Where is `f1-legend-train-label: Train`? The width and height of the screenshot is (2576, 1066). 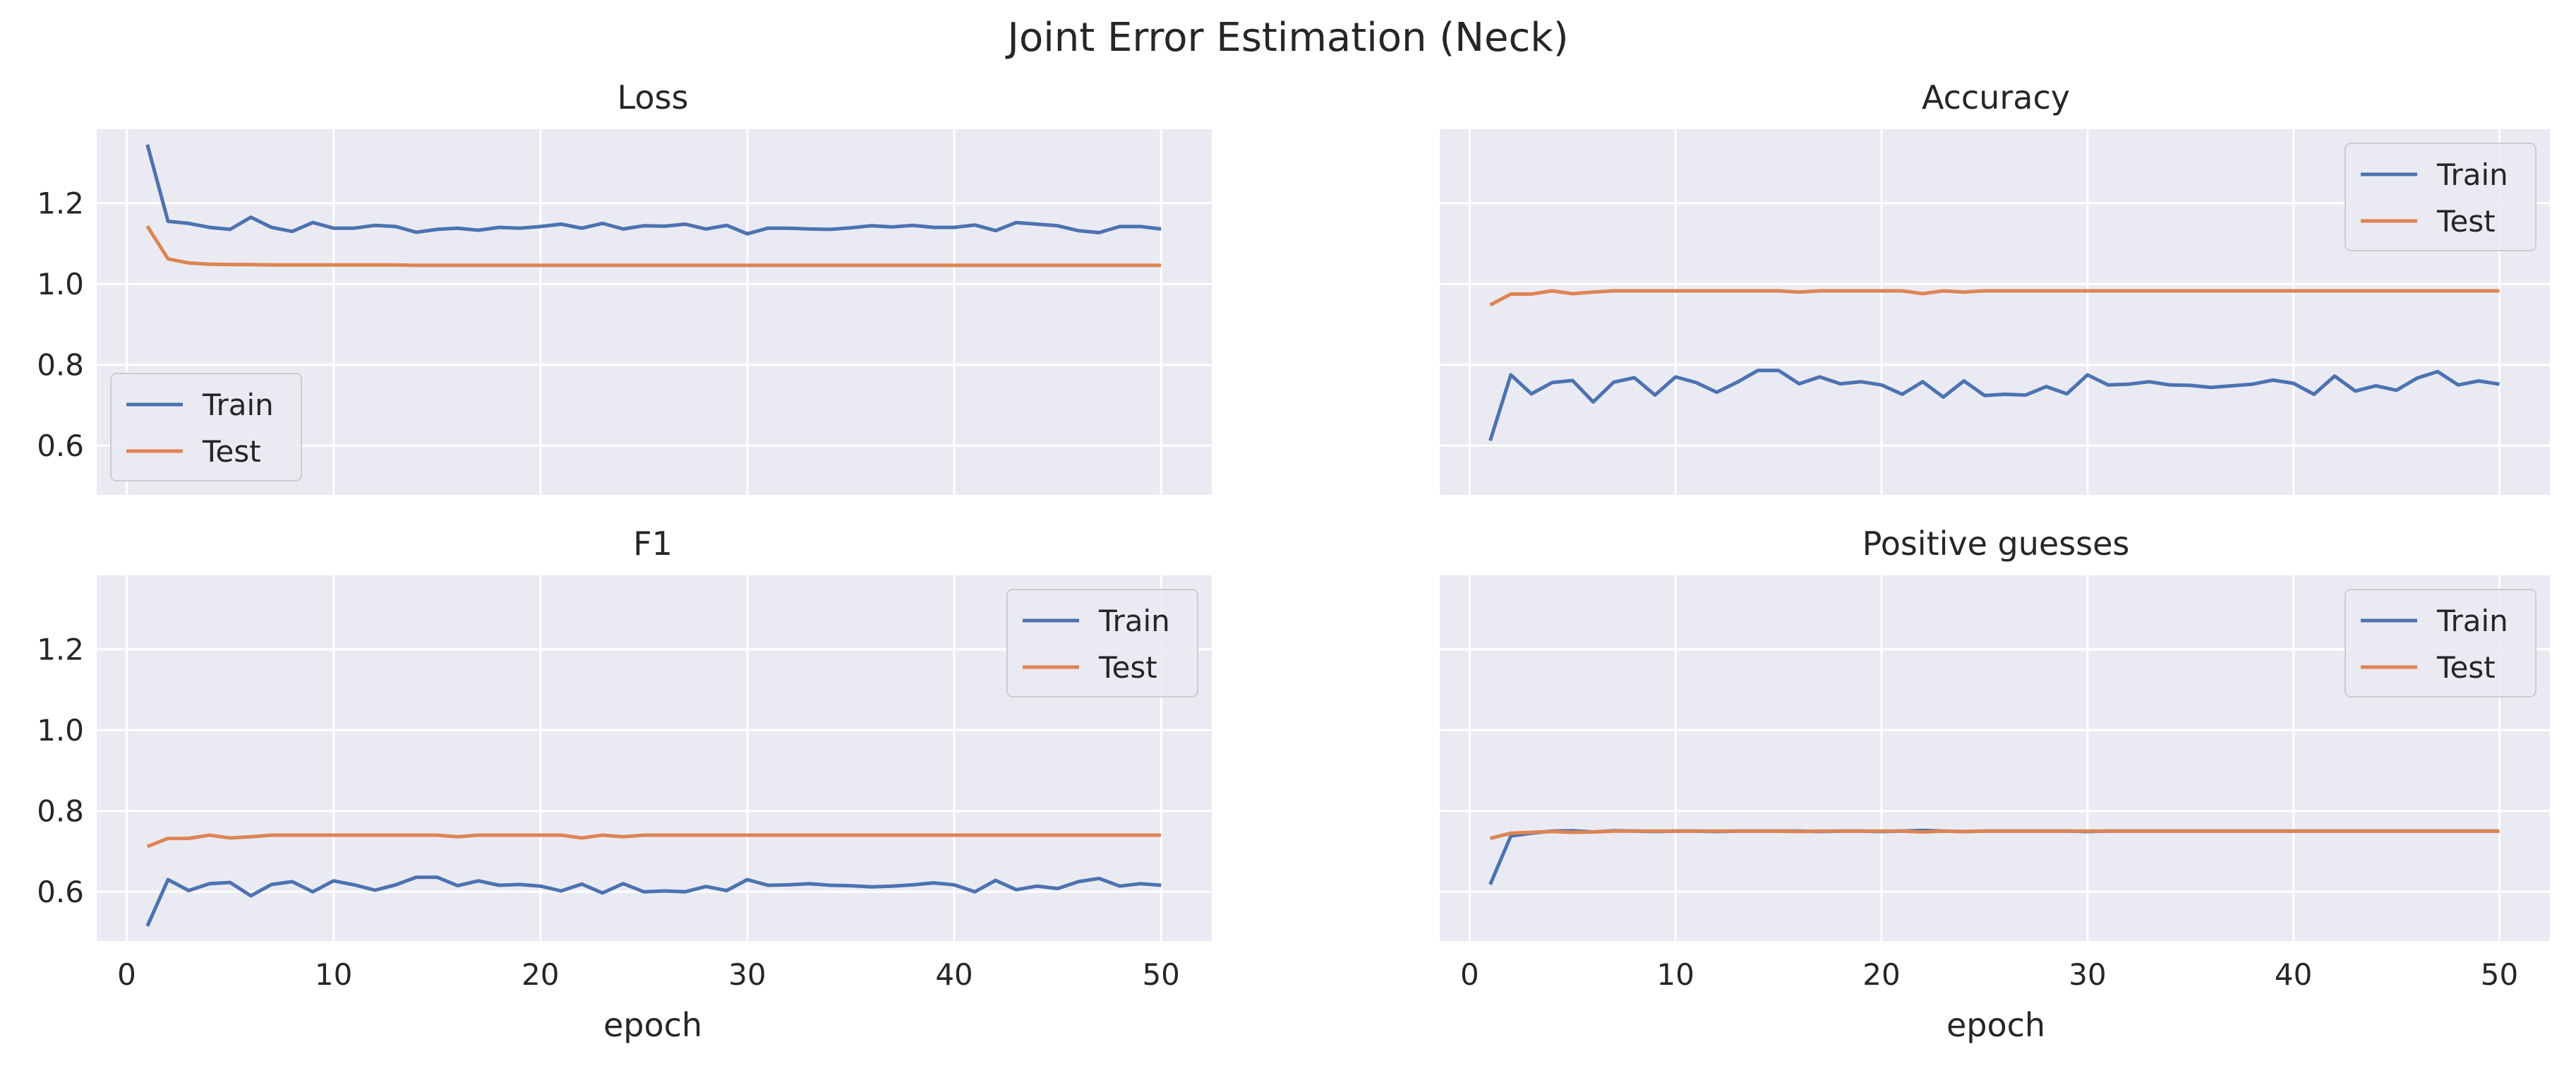
f1-legend-train-label: Train is located at coordinates (1134, 621).